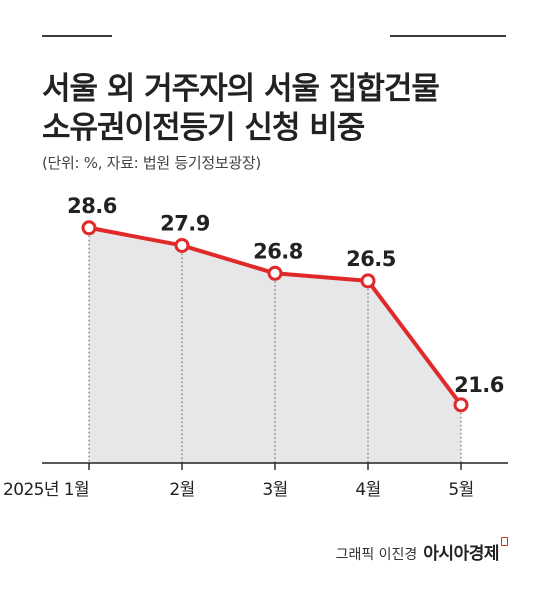 Image resolution: width=550 pixels, height=589 pixels. Describe the element at coordinates (421, 550) in the screenshot. I see `credit: 그래픽 이진경 아시아경제` at that location.